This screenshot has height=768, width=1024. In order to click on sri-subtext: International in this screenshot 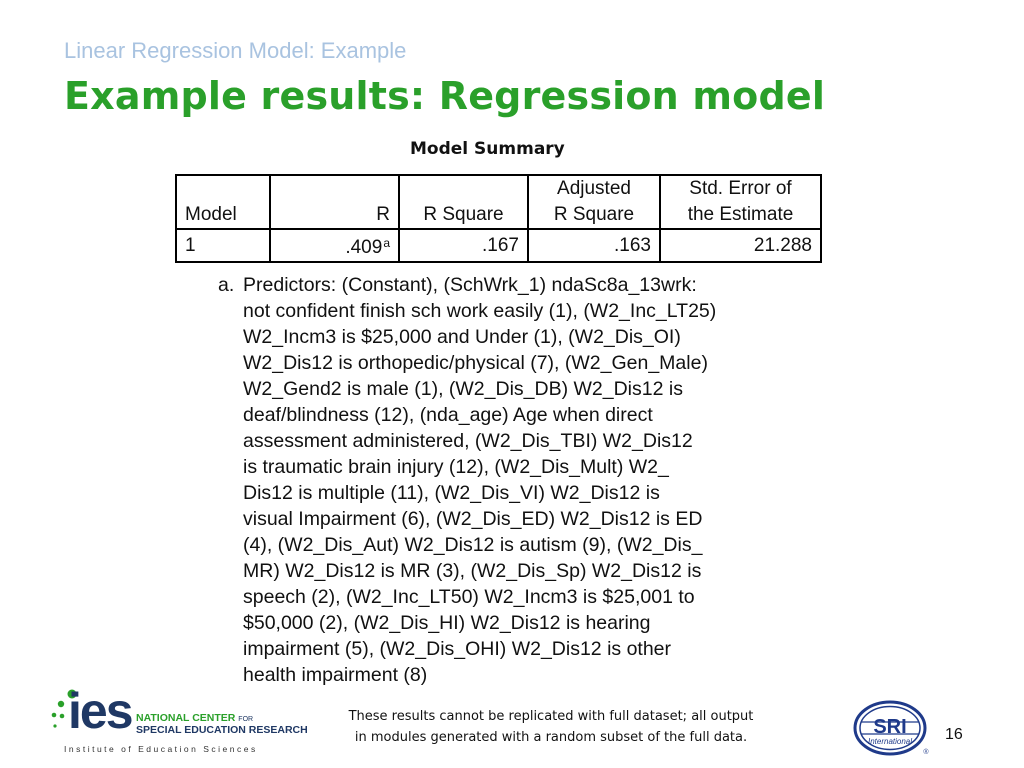, I will do `click(890, 741)`.